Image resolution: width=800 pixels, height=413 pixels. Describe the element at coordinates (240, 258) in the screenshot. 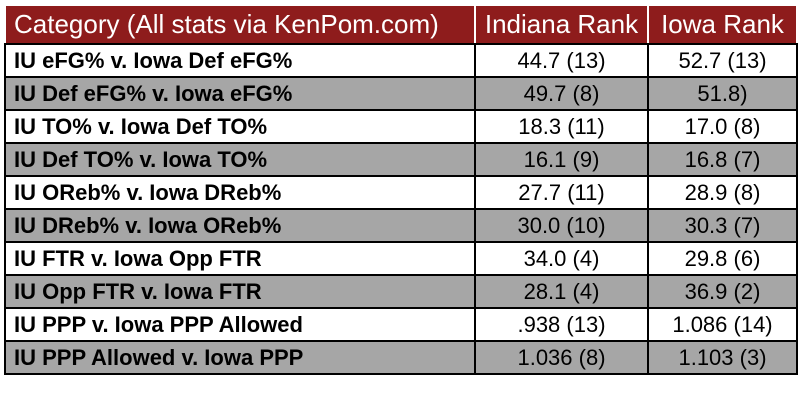

I see `row-category: IU FTR v. Iowa Opp FTR` at that location.